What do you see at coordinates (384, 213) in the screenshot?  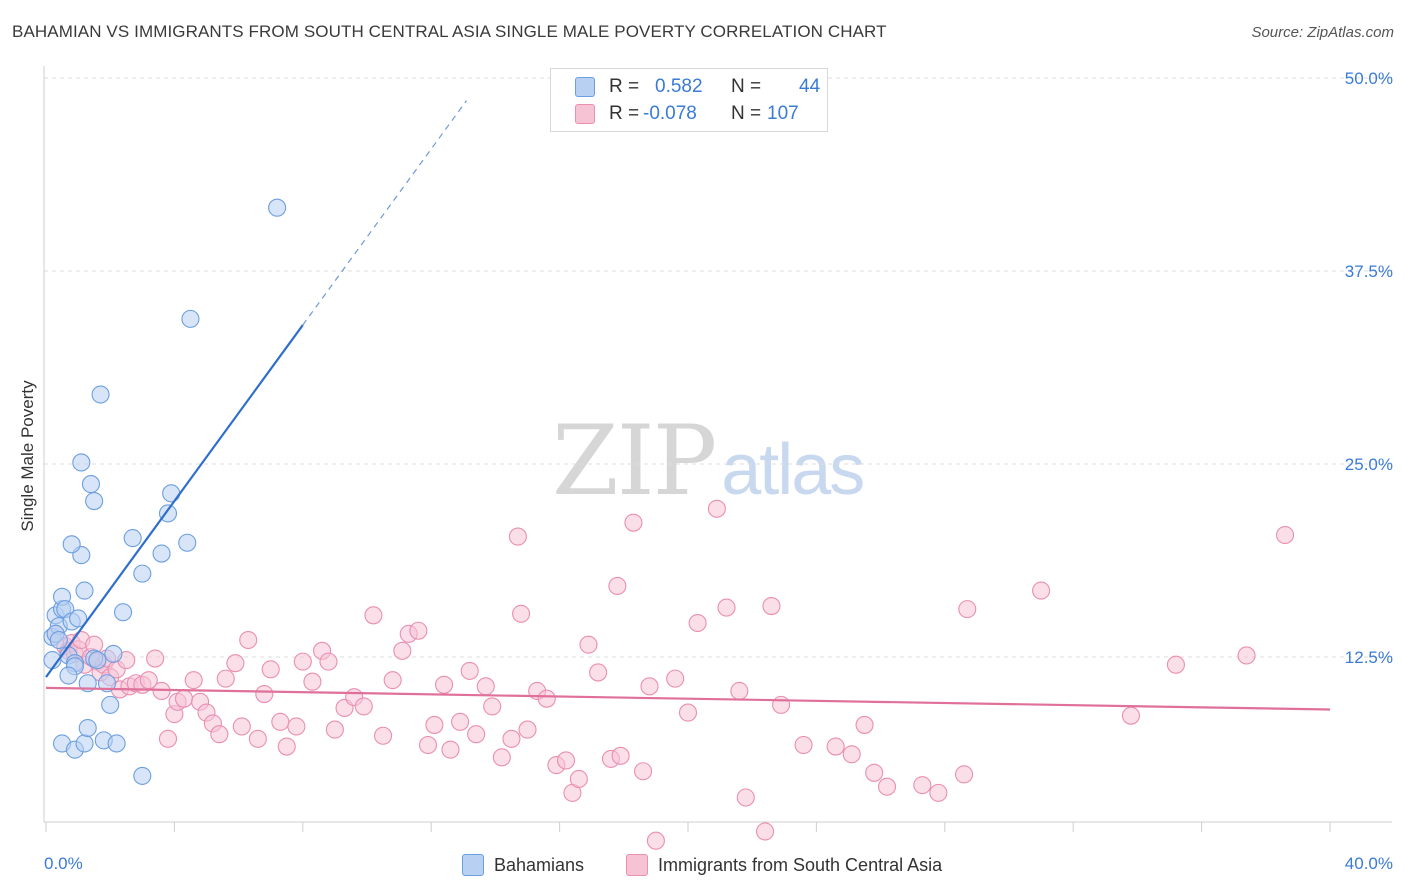 I see `trend-line-bahamians-extension` at bounding box center [384, 213].